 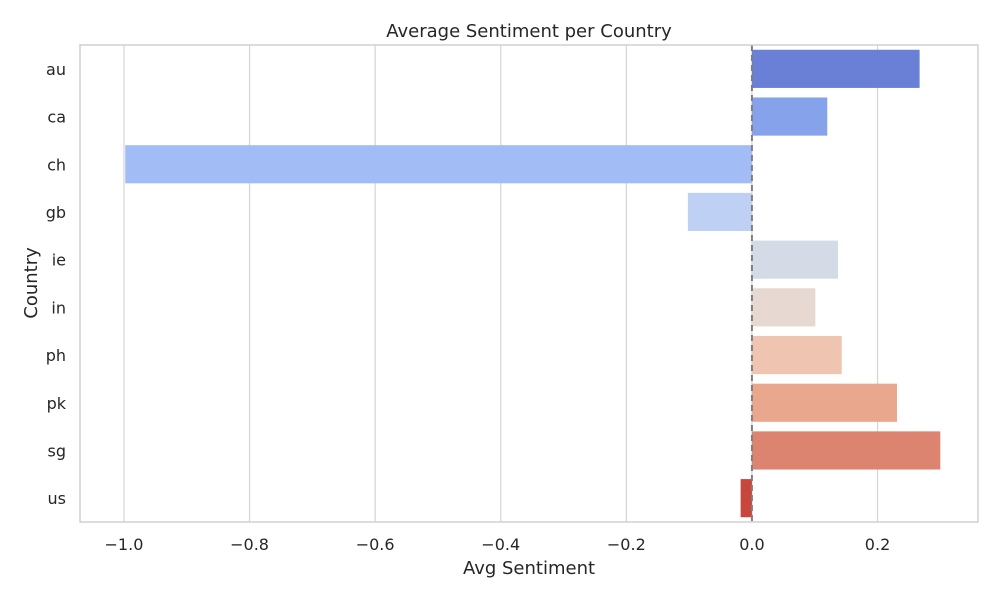 I want to click on bar-pk, so click(x=824, y=402).